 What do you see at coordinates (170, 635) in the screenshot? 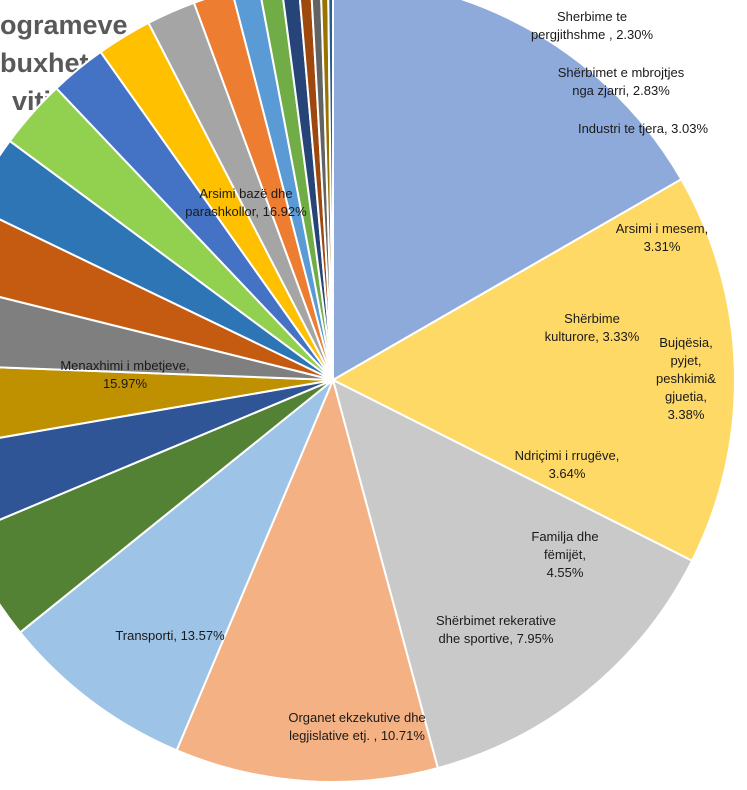
I see `slice-data-label: Transporti, 13.57%` at bounding box center [170, 635].